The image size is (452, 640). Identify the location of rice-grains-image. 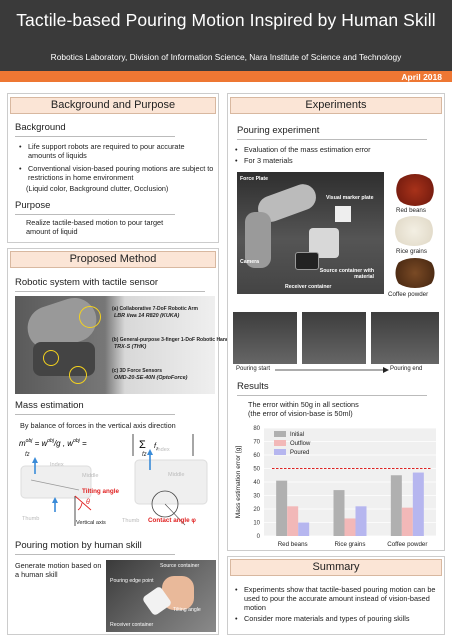
(414, 231).